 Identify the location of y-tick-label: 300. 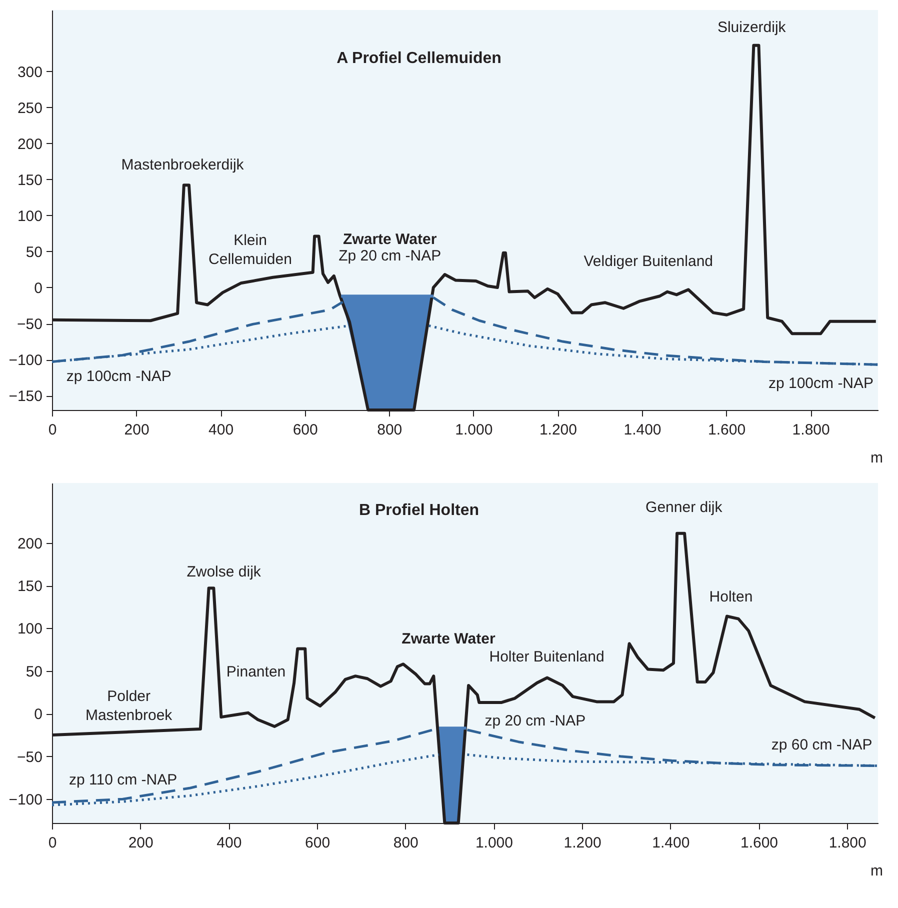
(29, 72).